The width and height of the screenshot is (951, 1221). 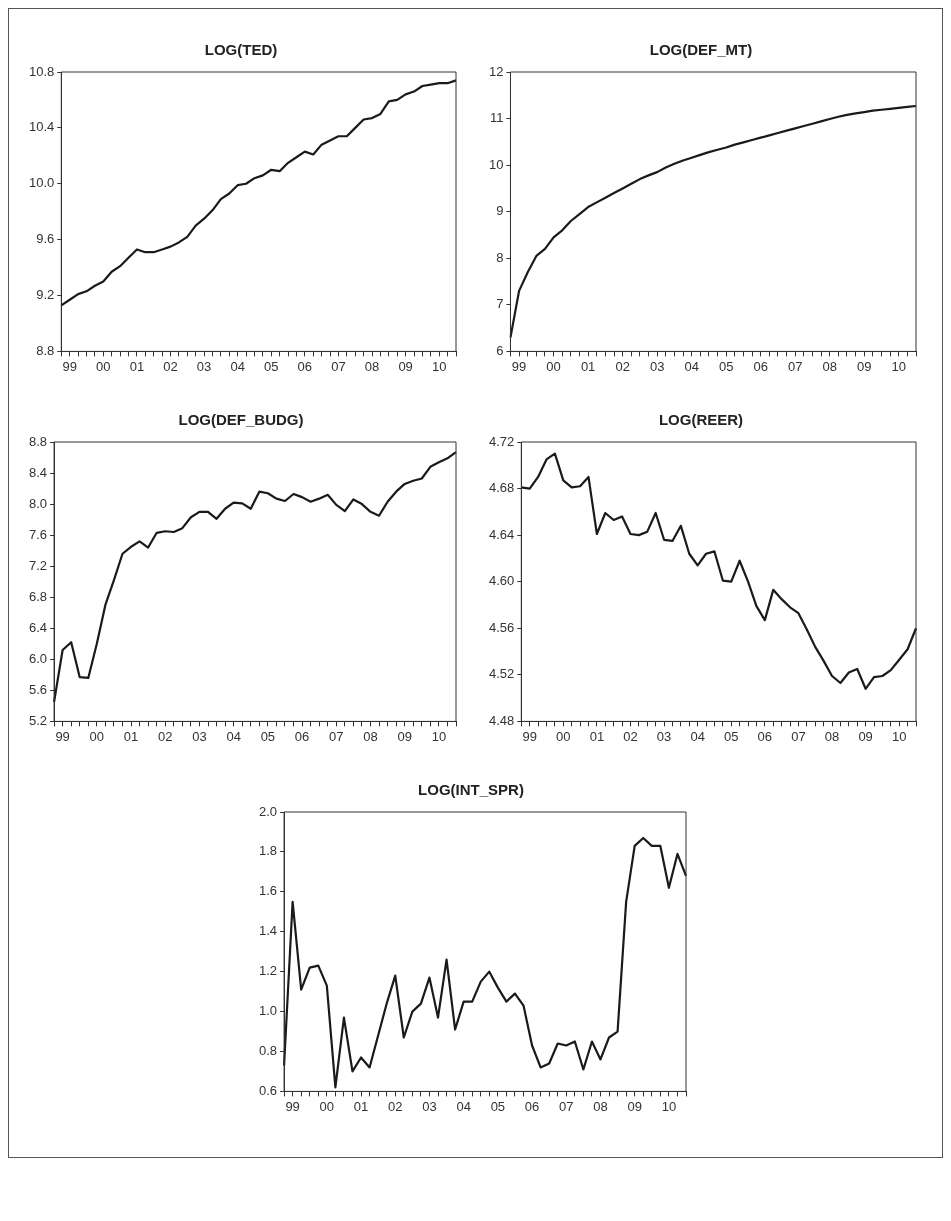 What do you see at coordinates (267, 891) in the screenshot?
I see `y-tick-label: 1.6` at bounding box center [267, 891].